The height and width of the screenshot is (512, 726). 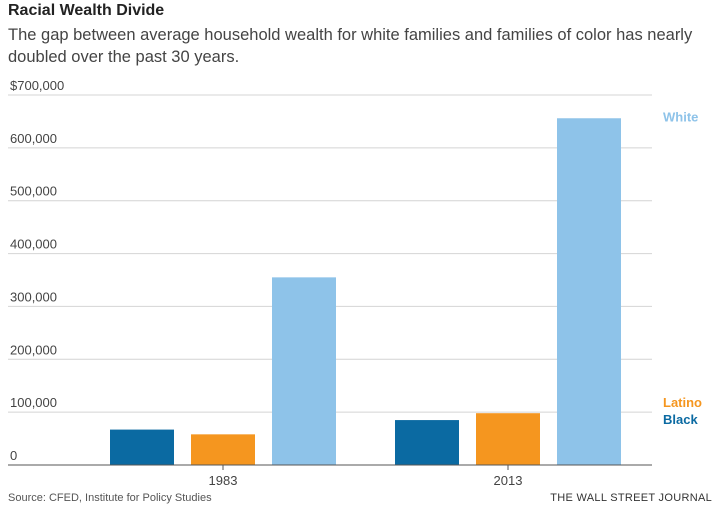 What do you see at coordinates (631, 498) in the screenshot?
I see `publisher-brand: THE WALL STREET JOURNAL` at bounding box center [631, 498].